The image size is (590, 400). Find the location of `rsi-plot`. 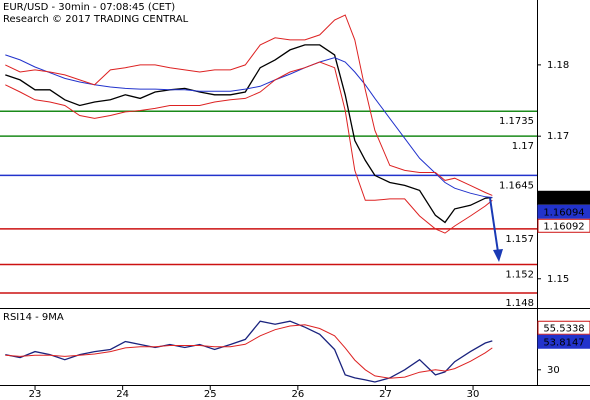

rsi-plot is located at coordinates (249, 351).